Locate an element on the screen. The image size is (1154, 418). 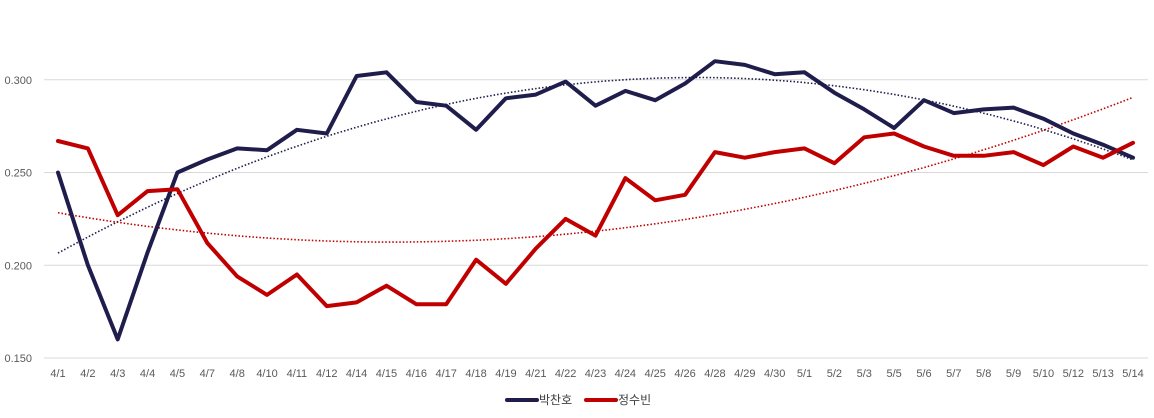
x-tick-label: 5/1 is located at coordinates (804, 374).